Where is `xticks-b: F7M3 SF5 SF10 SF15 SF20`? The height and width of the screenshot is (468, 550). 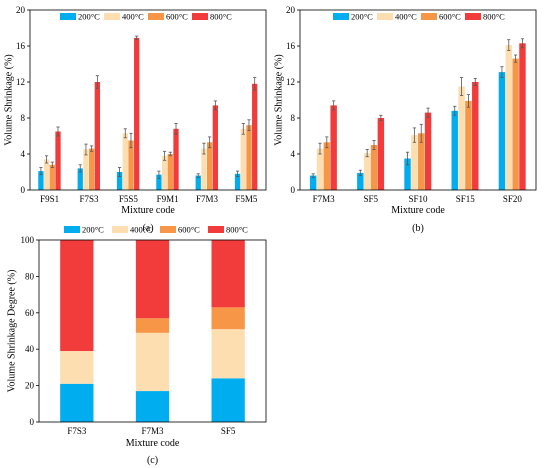 xticks-b: F7M3 SF5 SF10 SF15 SF20 is located at coordinates (418, 199).